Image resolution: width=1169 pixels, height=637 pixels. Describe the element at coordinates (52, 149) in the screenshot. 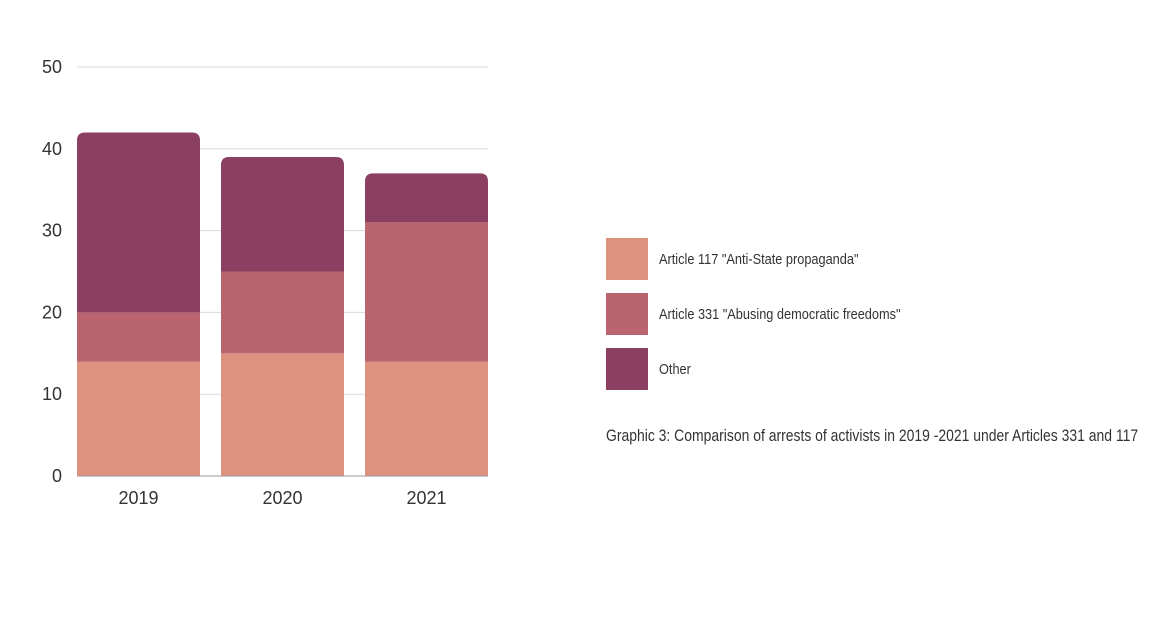

I see `y-tick-label: 40` at that location.